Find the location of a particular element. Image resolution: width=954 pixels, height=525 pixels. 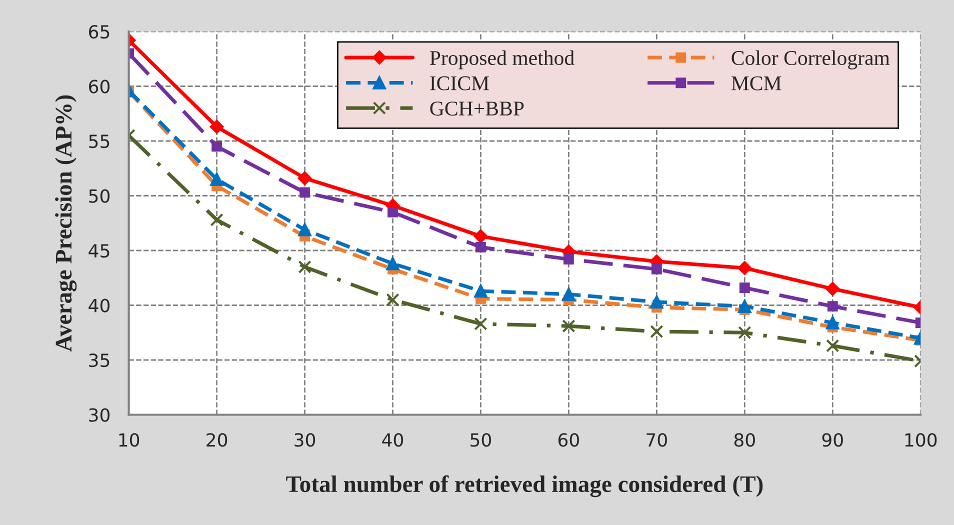

x-tick-label: 10 is located at coordinates (129, 440).